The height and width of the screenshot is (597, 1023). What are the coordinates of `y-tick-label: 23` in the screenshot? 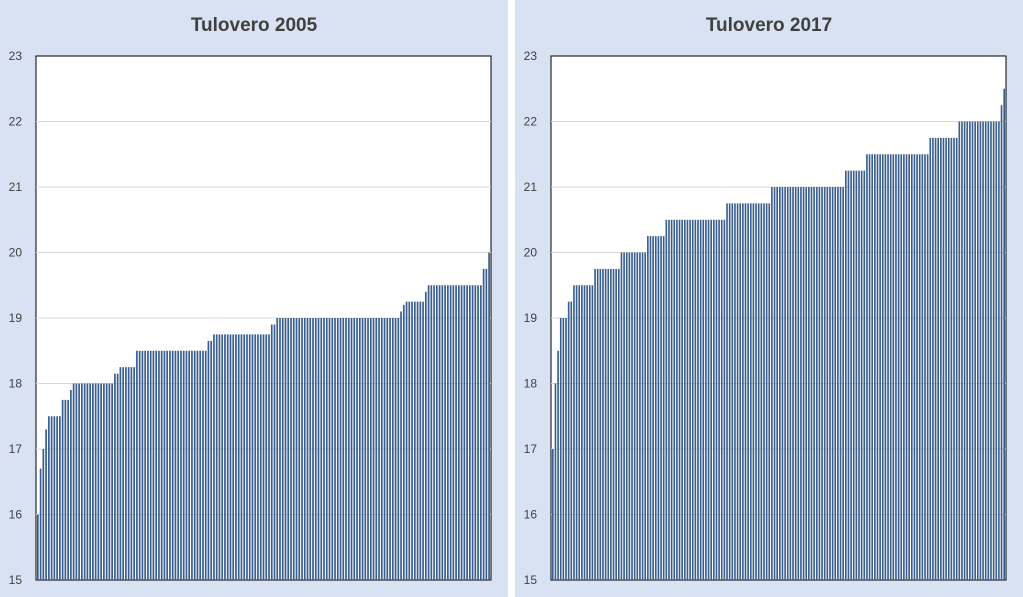 It's located at (531, 56).